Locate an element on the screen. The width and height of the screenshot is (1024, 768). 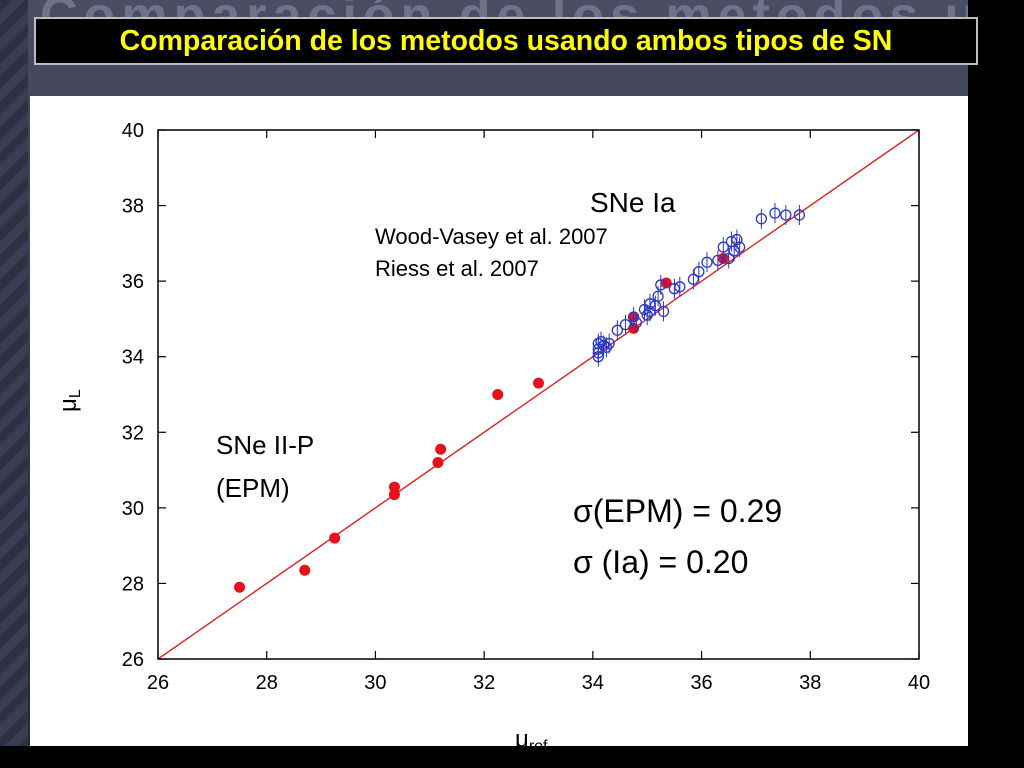
x-tick-label-0: 26 is located at coordinates (158, 683).